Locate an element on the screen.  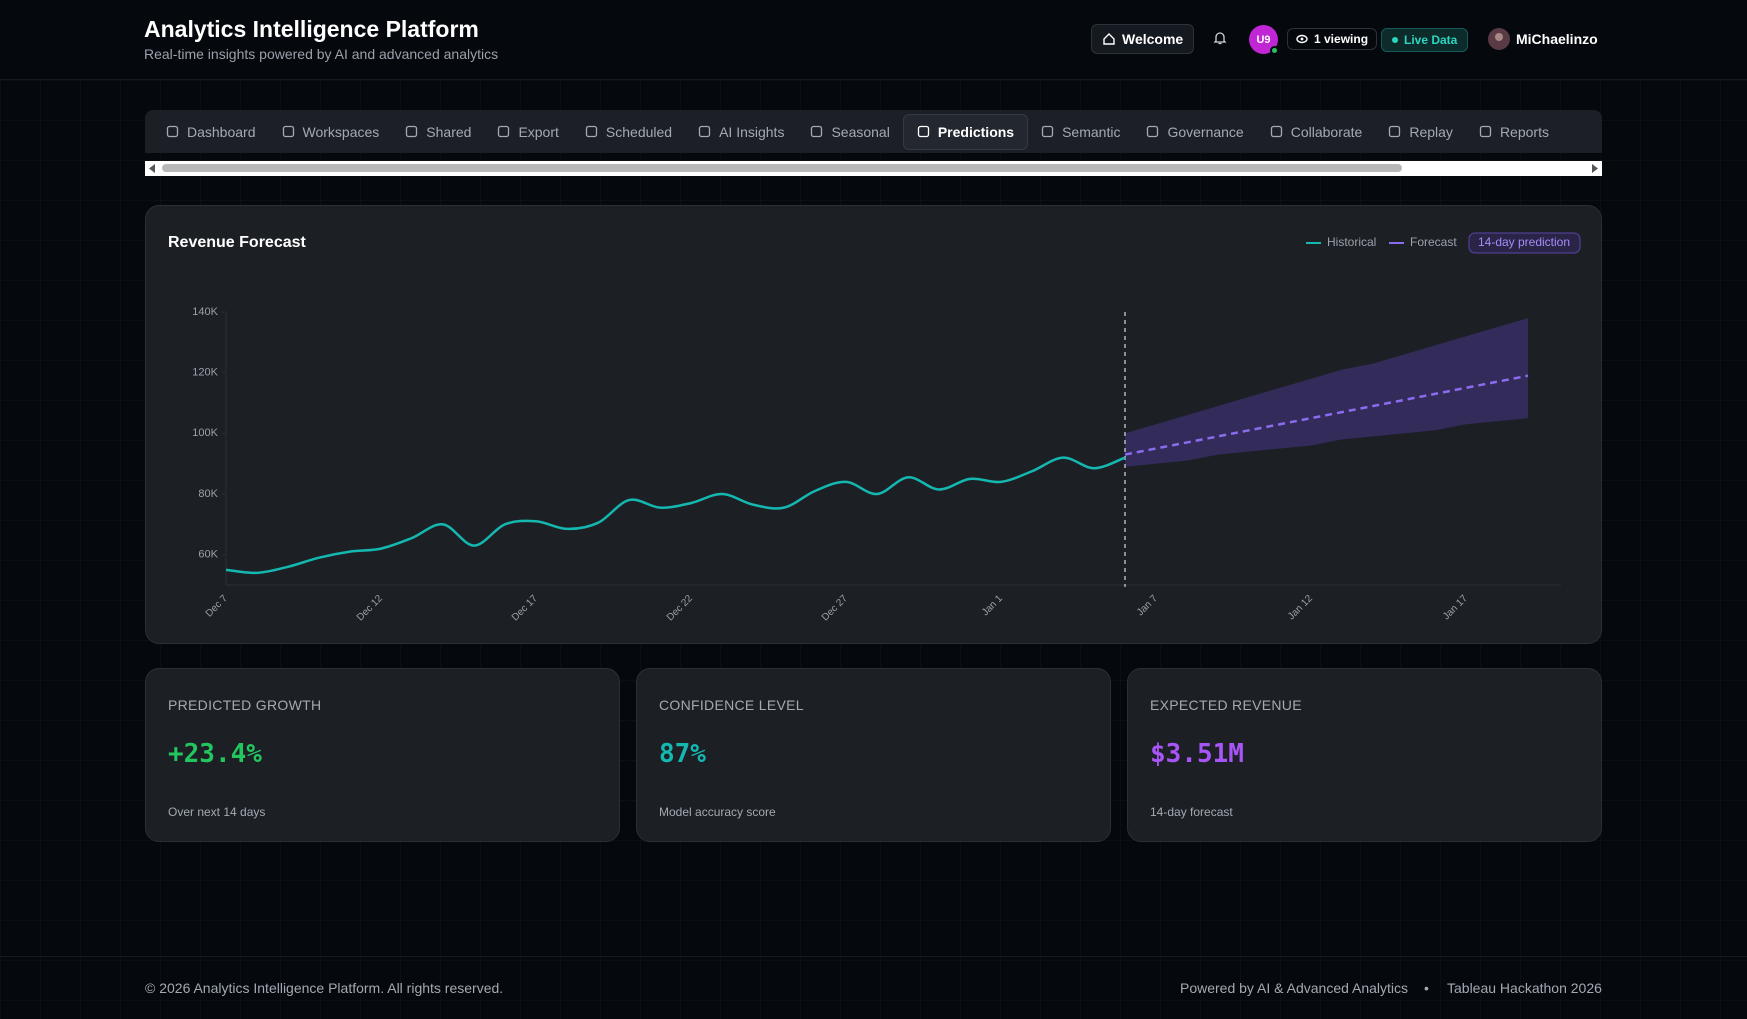
scroll-thumb is located at coordinates (782, 168).